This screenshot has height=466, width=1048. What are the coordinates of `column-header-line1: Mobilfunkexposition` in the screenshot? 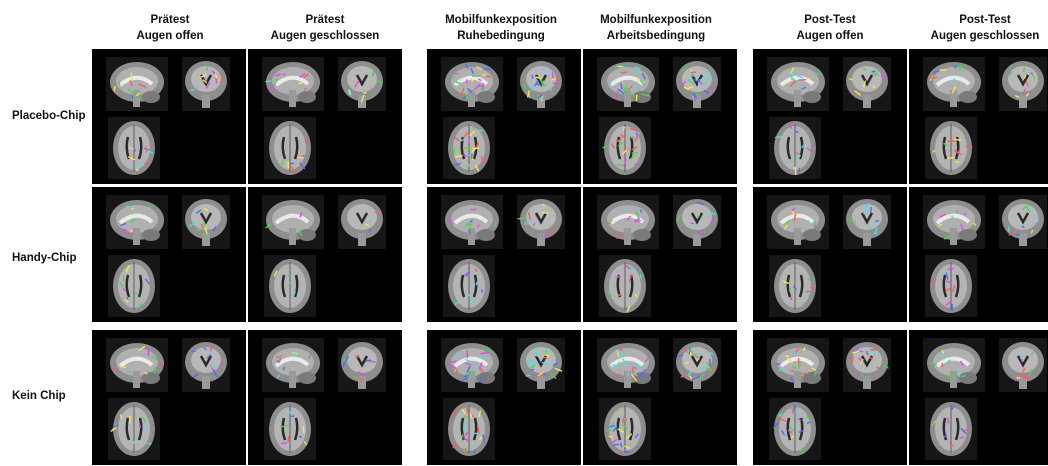 It's located at (501, 20).